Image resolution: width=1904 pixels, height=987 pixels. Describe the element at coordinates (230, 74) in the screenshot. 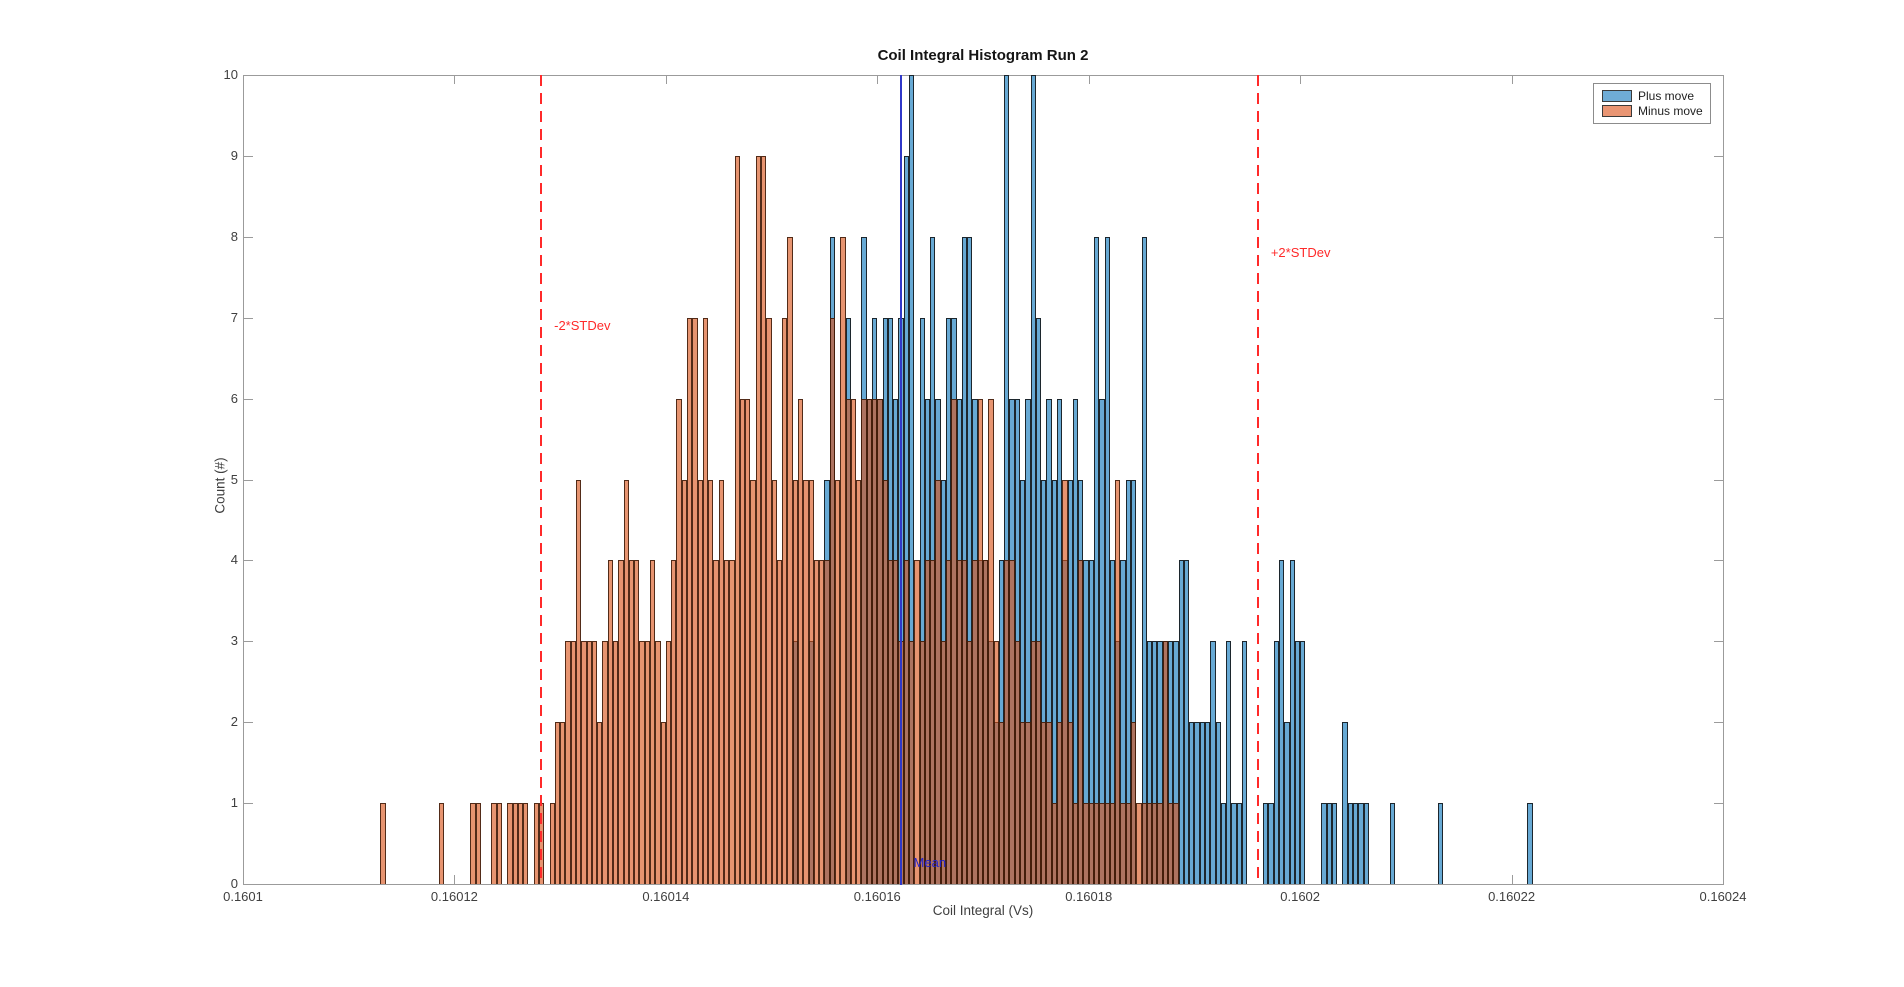

I see `y-tick-label: 10` at that location.